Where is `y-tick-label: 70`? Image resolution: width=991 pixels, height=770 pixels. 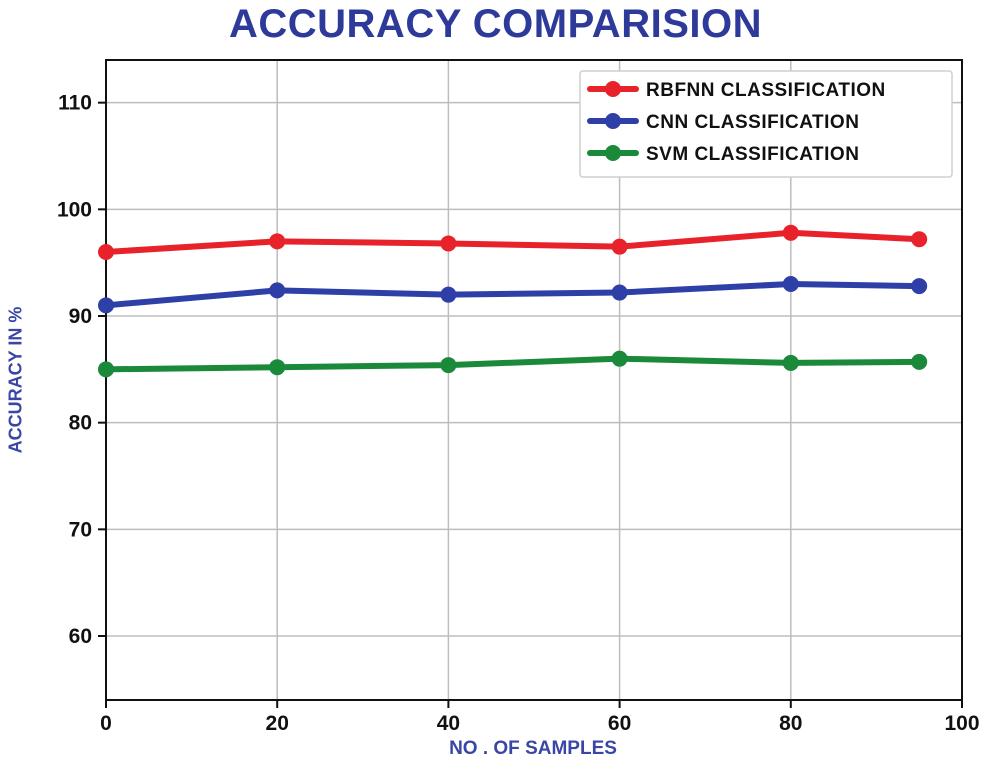
y-tick-label: 70 is located at coordinates (80, 529).